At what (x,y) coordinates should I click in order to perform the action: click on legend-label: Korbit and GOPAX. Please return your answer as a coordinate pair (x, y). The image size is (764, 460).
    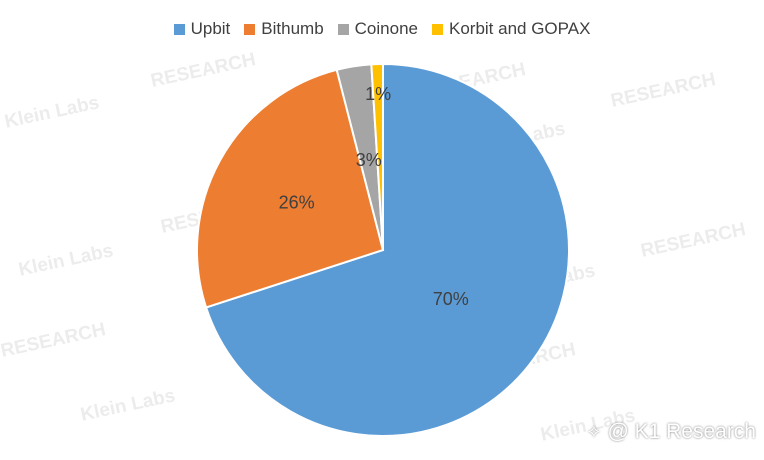
    Looking at the image, I should click on (519, 28).